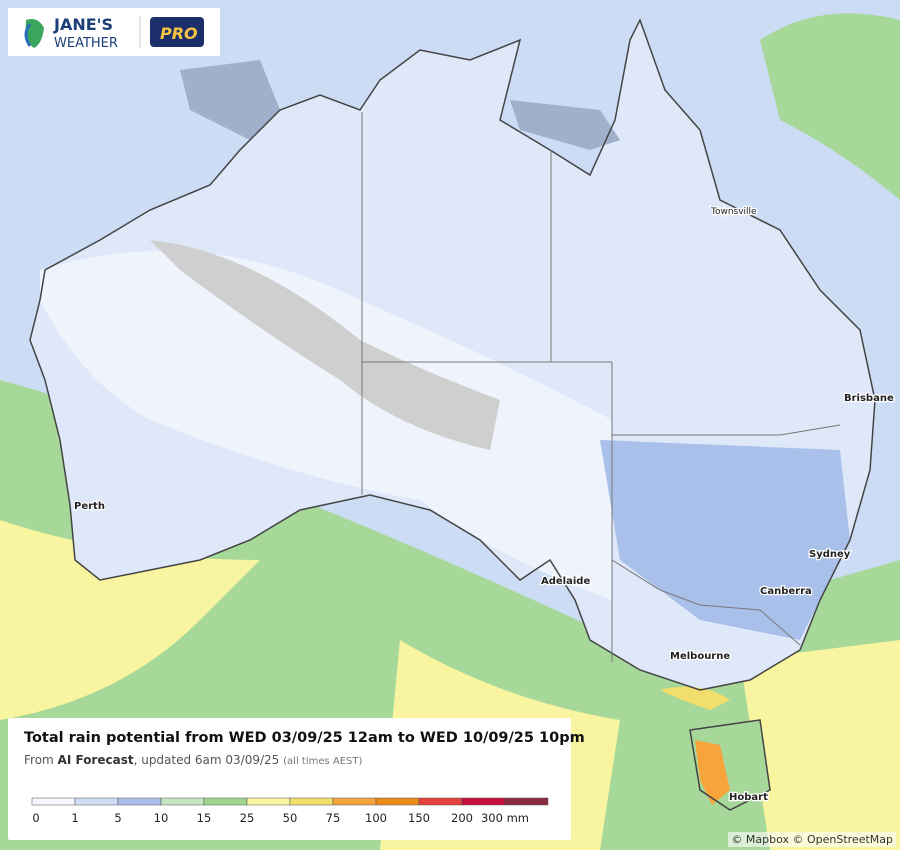  Describe the element at coordinates (830, 107) in the screenshot. I see `rain-band-green` at that location.